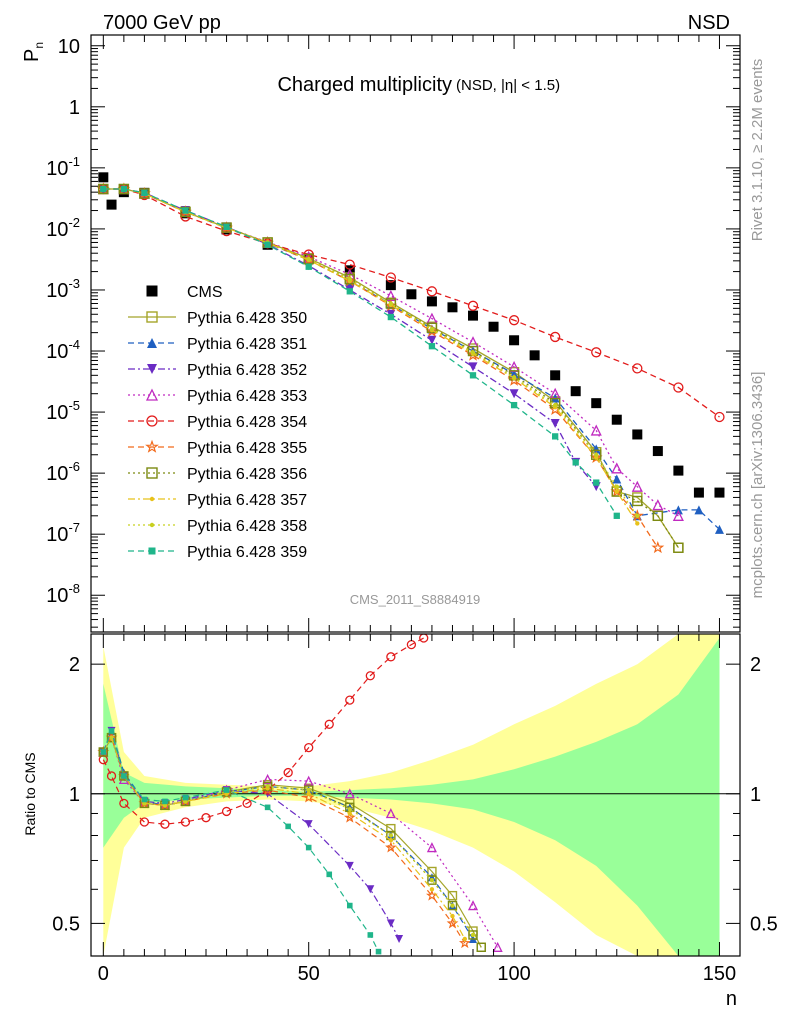  I want to click on legend-entry: Pythia 6.428 355, so click(217, 448).